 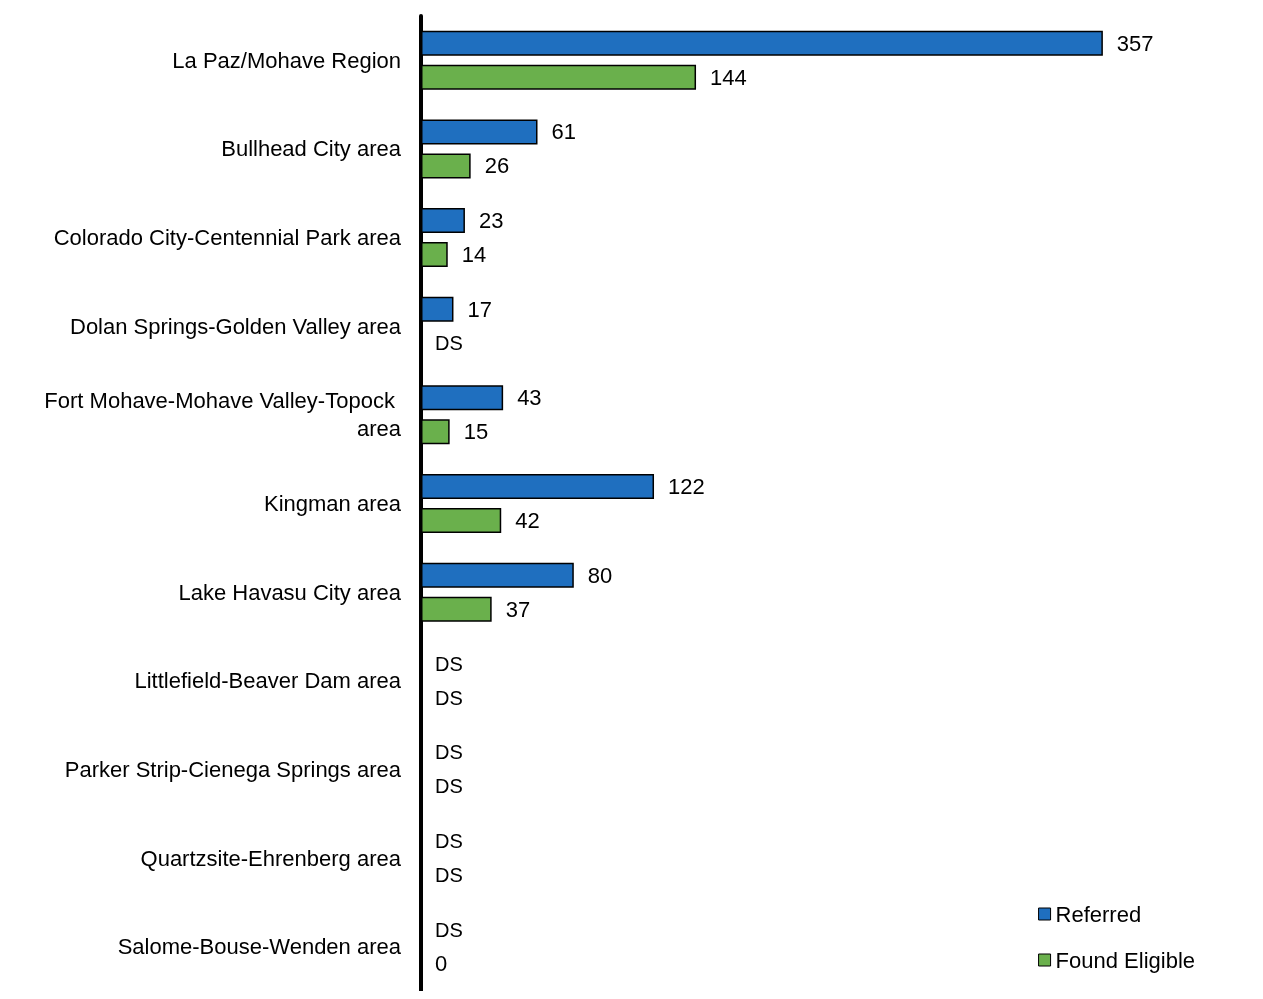 I want to click on data-label: 37, so click(x=518, y=609).